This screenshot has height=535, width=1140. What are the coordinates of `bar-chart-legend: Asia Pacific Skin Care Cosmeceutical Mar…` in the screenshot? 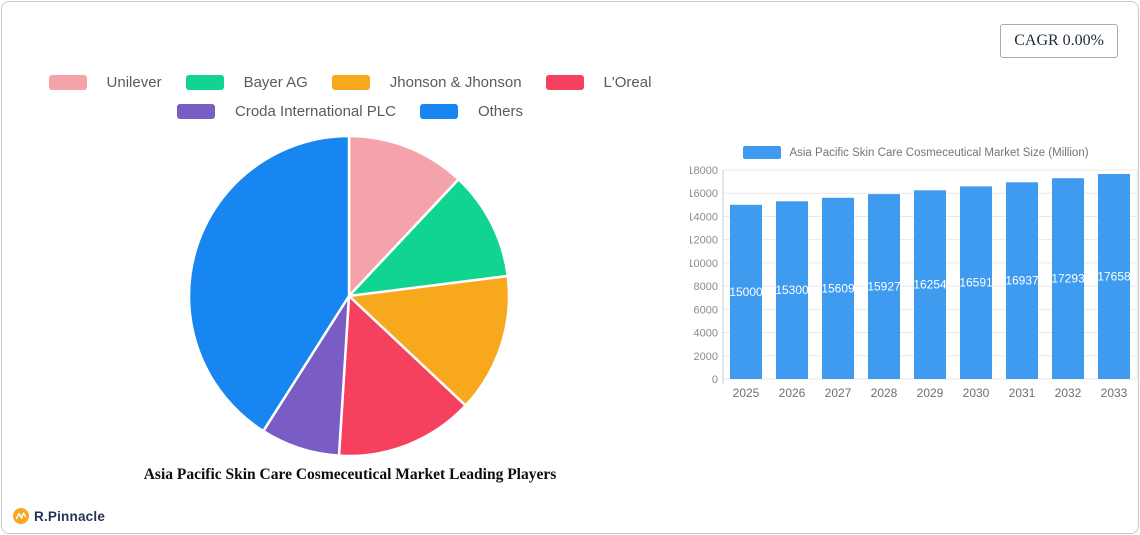 It's located at (915, 152).